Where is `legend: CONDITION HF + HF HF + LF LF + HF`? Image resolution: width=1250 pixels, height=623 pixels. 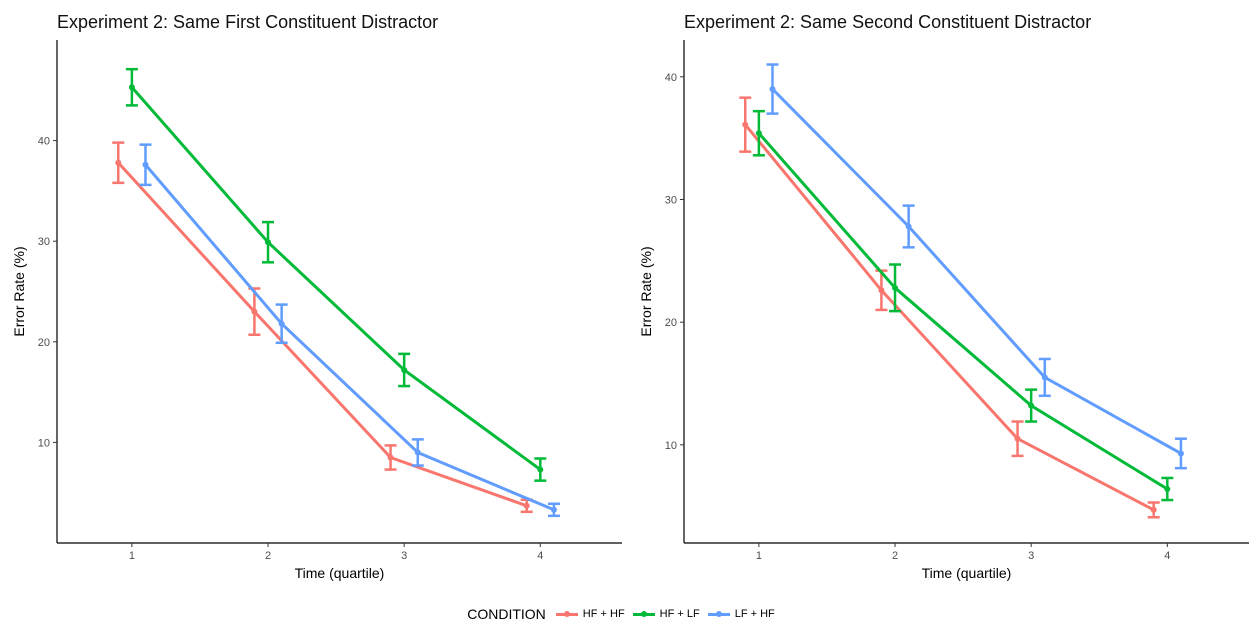 legend: CONDITION HF + HF HF + LF LF + HF is located at coordinates (625, 613).